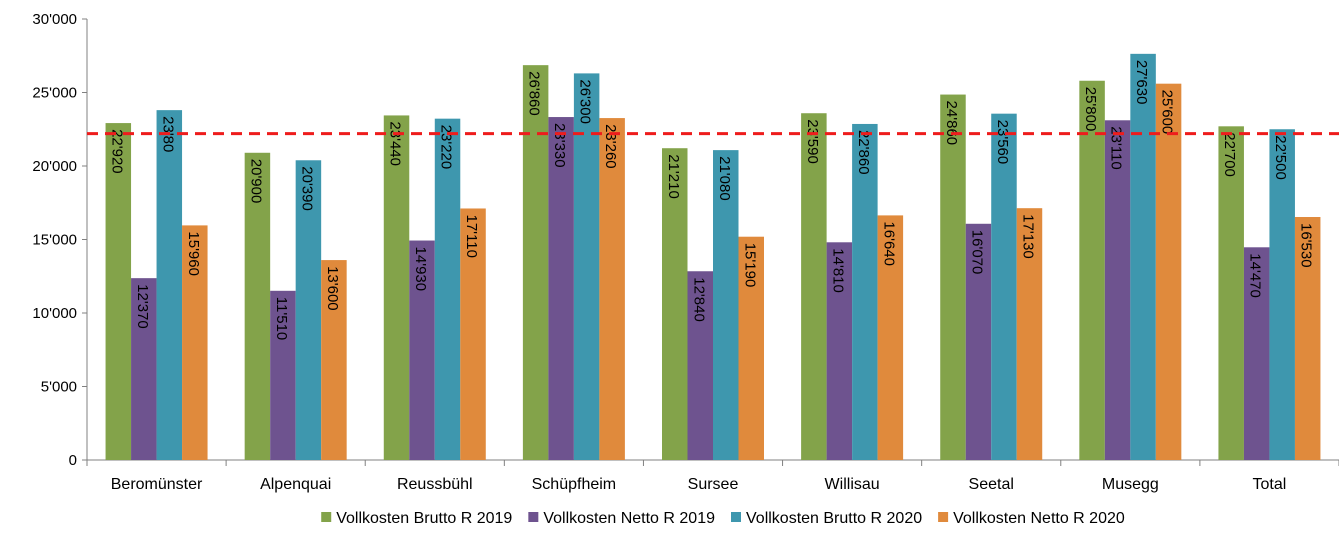  I want to click on data-label: 21'080, so click(724, 178).